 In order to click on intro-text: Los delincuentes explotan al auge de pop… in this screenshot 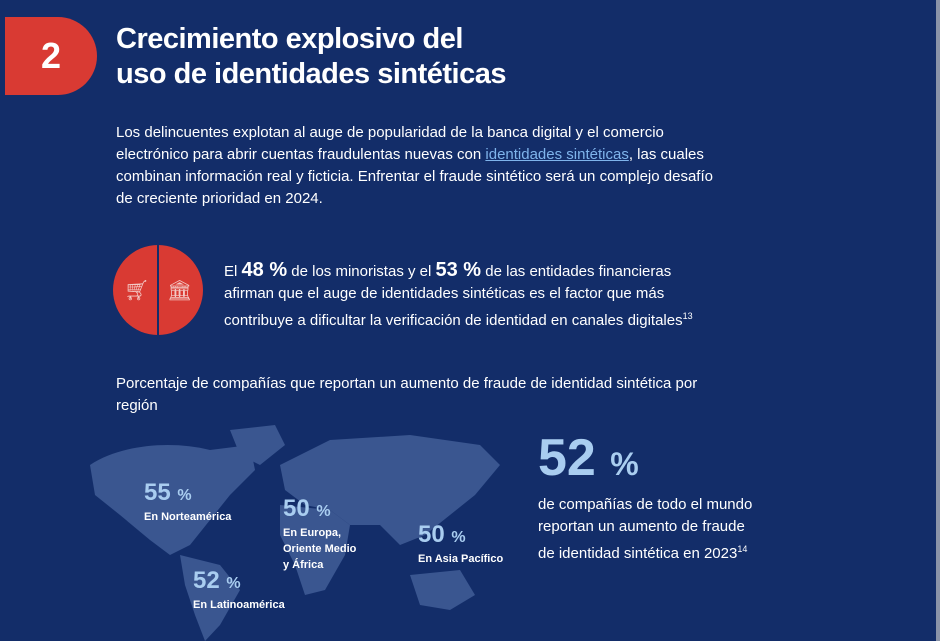, I will do `click(390, 143)`.